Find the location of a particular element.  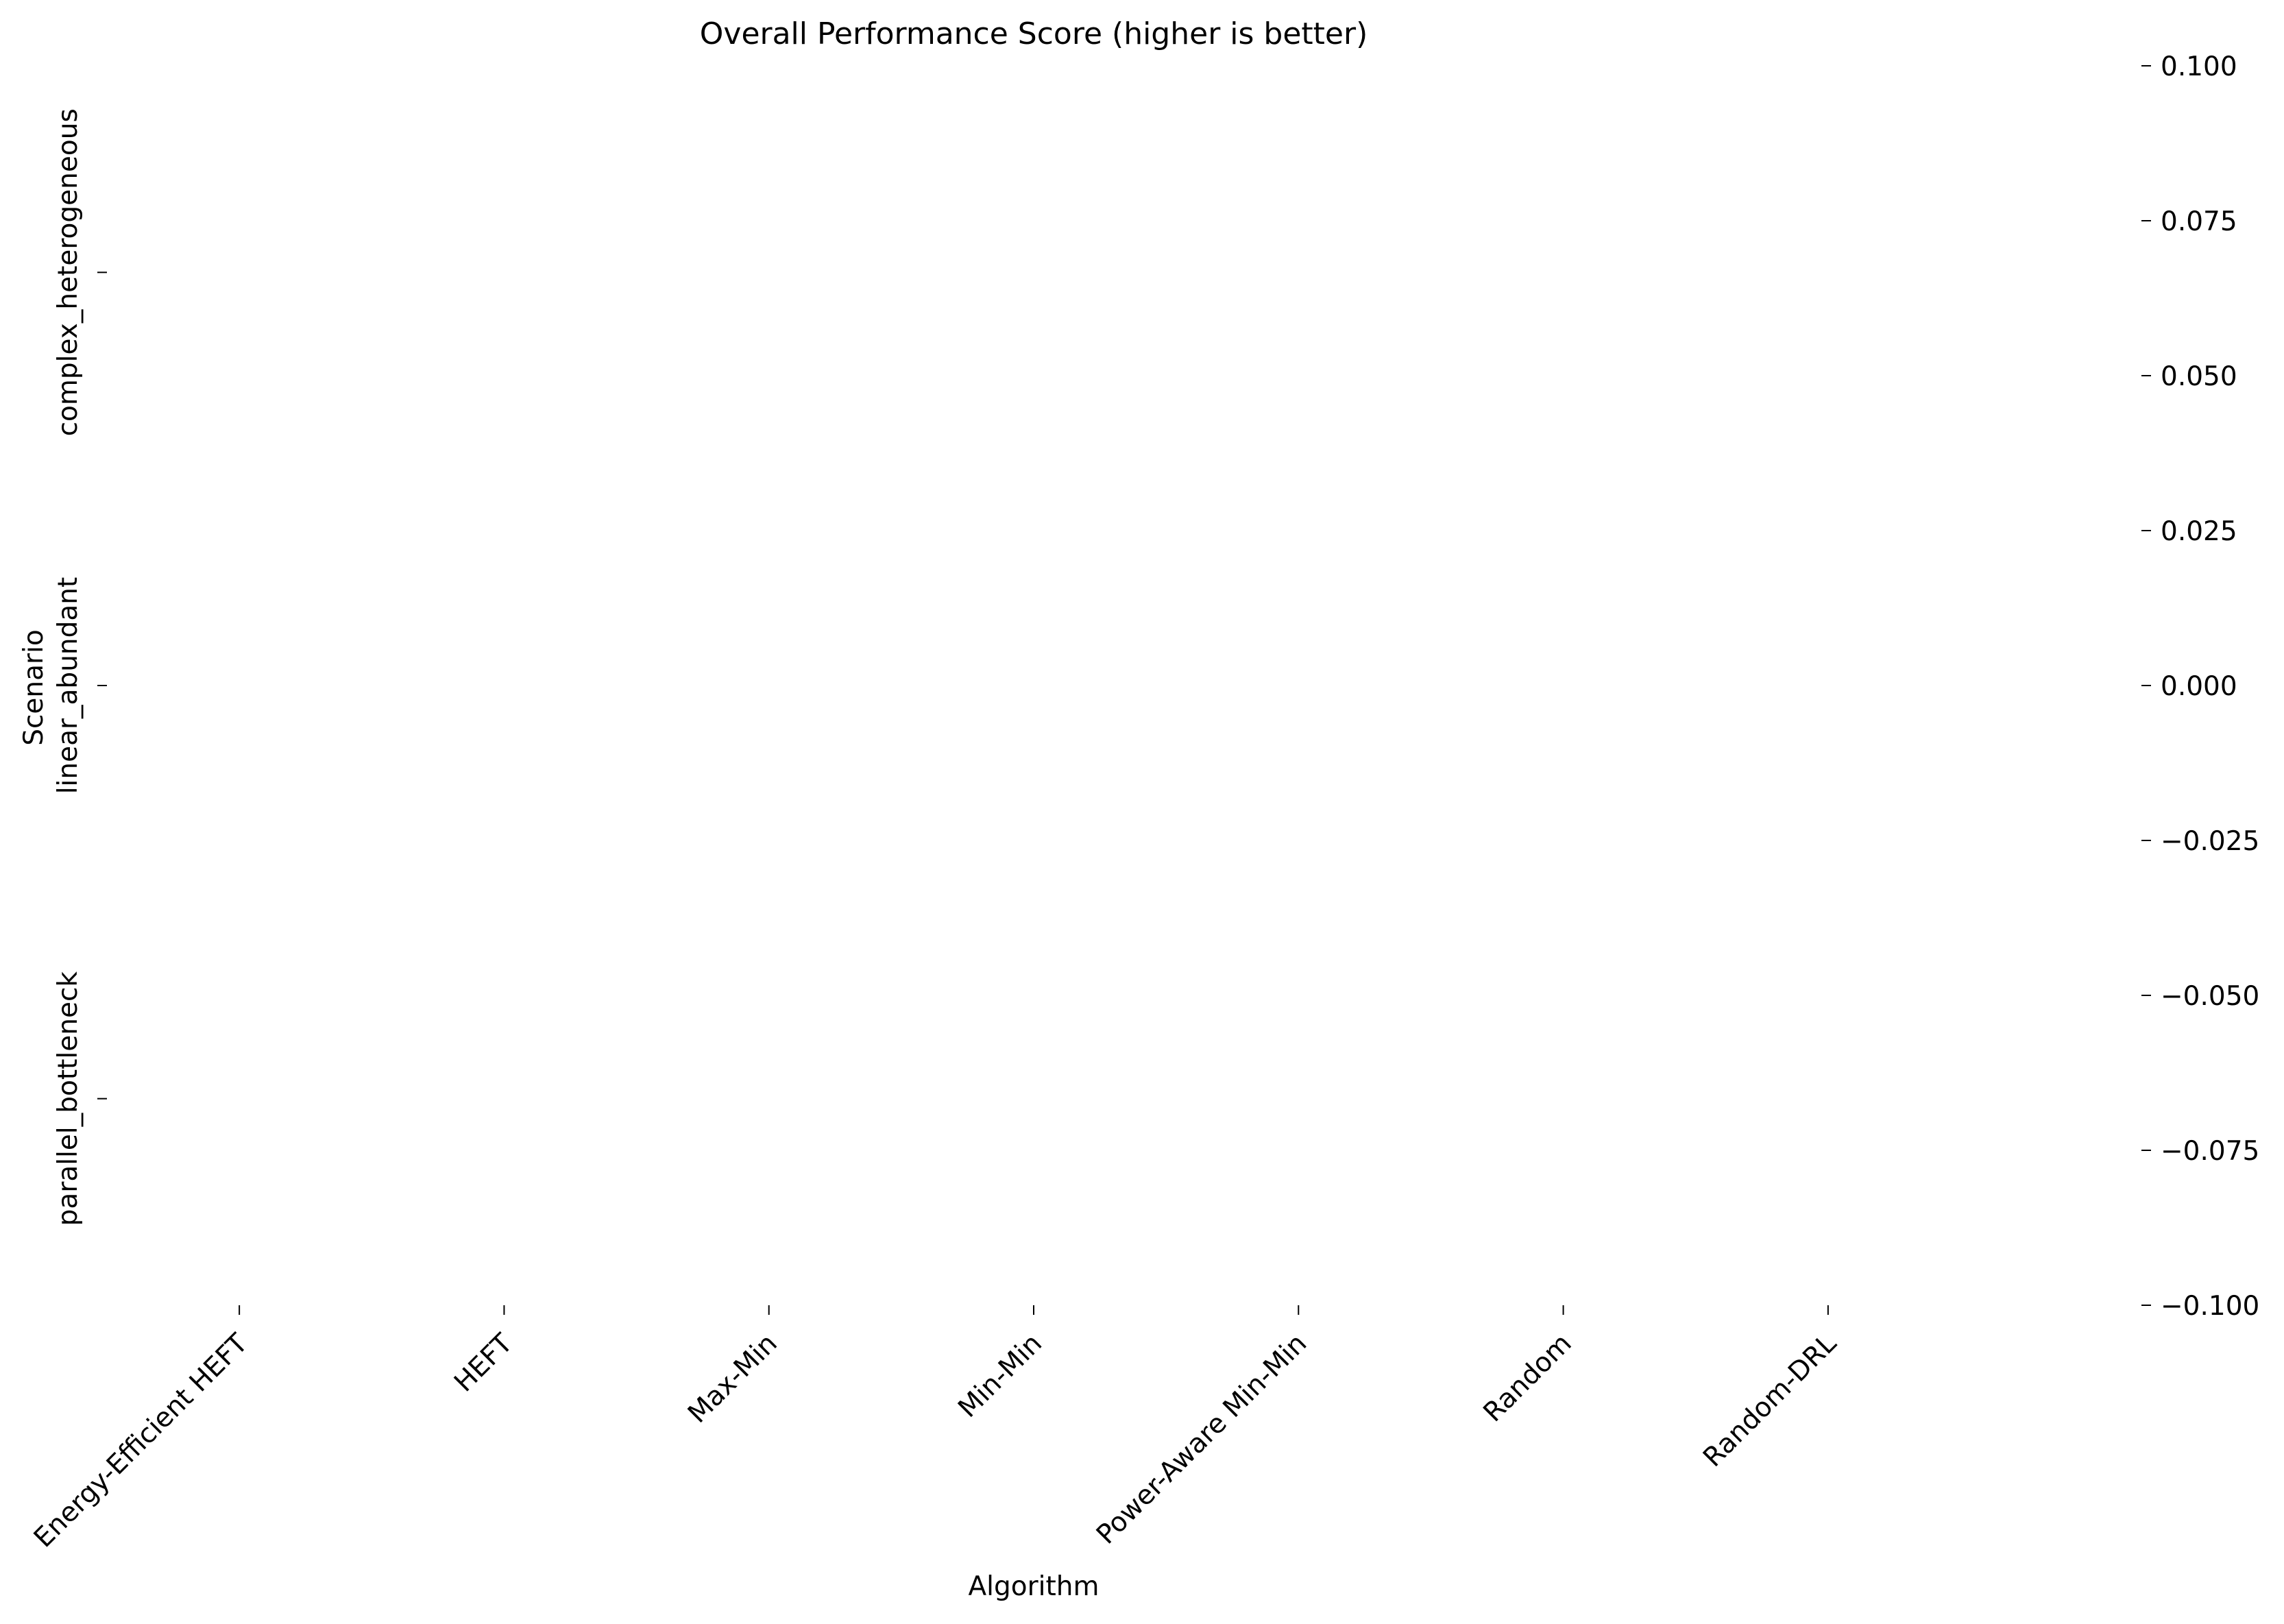

x-tick-label: Energy-Efficient HEFT is located at coordinates (141, 1440).